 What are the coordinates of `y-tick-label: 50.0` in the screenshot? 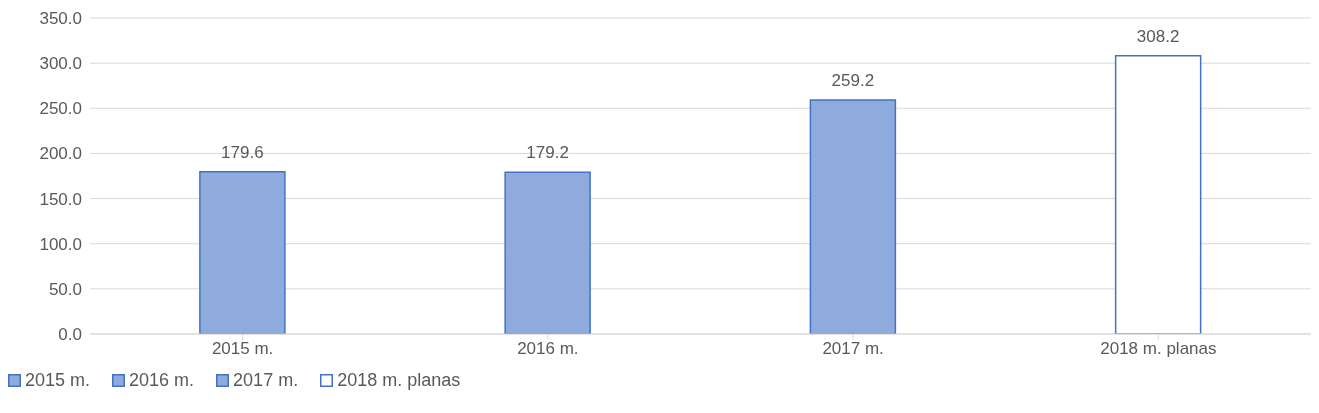 It's located at (65, 289).